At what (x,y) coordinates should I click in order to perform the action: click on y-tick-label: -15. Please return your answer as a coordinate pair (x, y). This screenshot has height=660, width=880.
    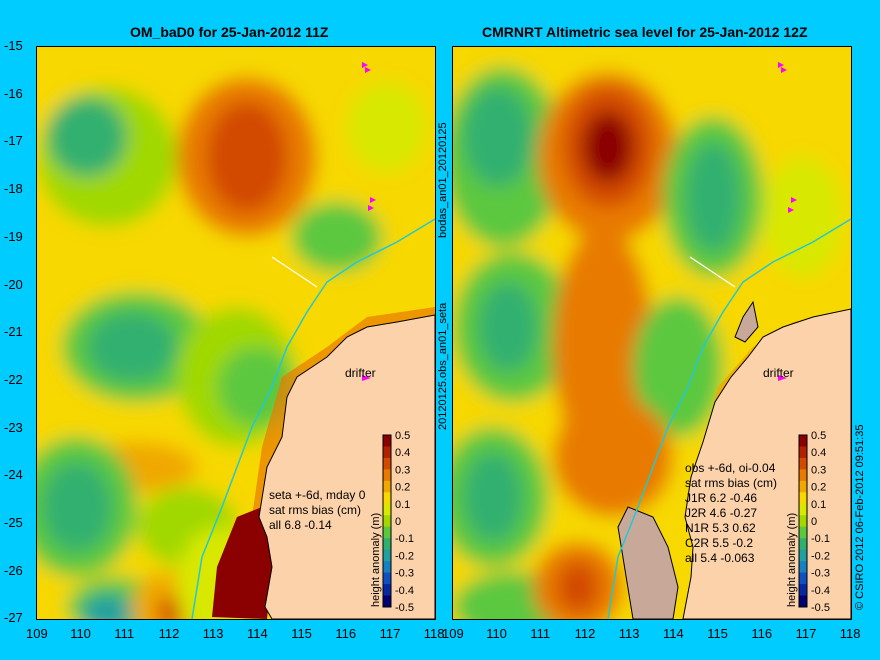
    Looking at the image, I should click on (13, 45).